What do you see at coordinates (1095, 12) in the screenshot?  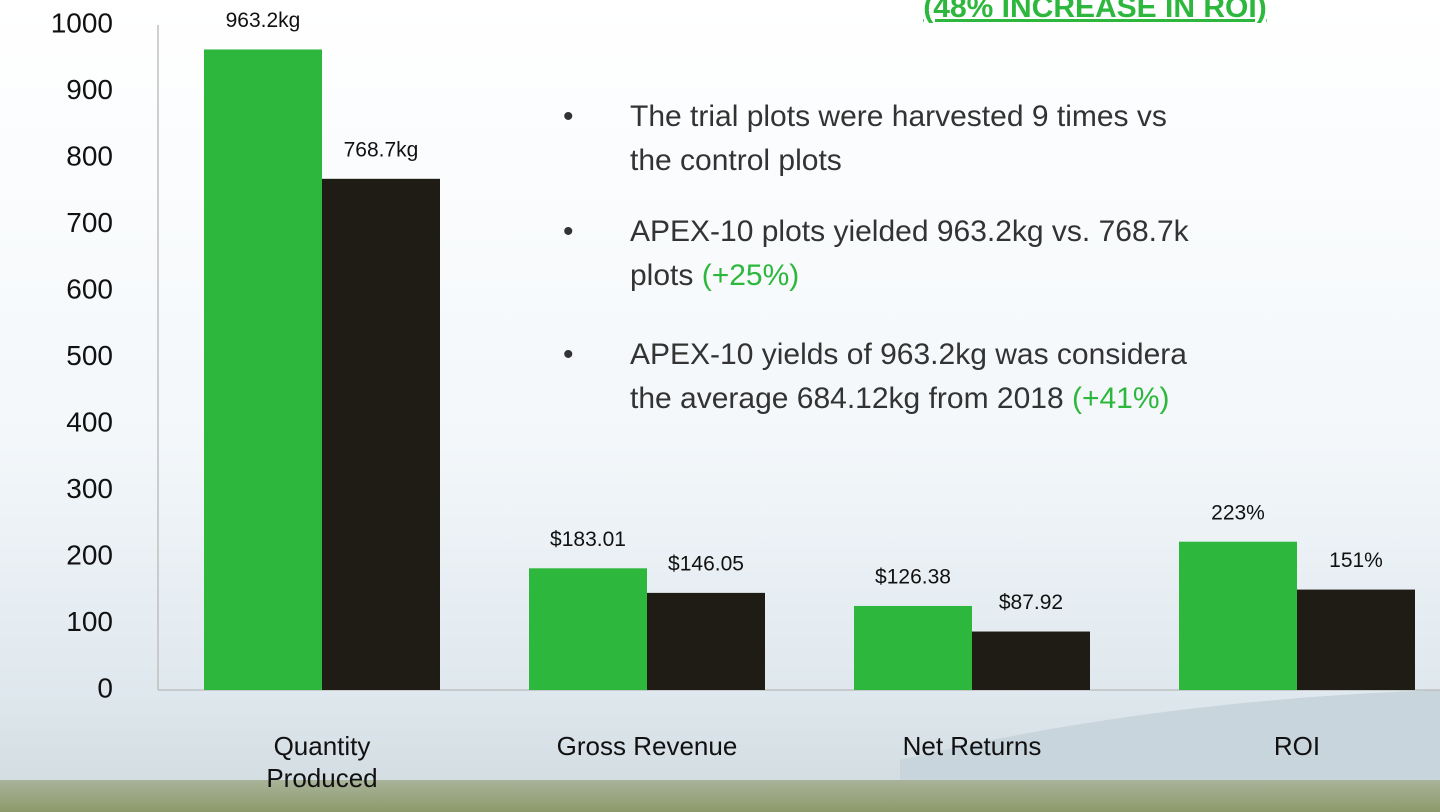 I see `headline: (48% INCREASE IN ROI)` at bounding box center [1095, 12].